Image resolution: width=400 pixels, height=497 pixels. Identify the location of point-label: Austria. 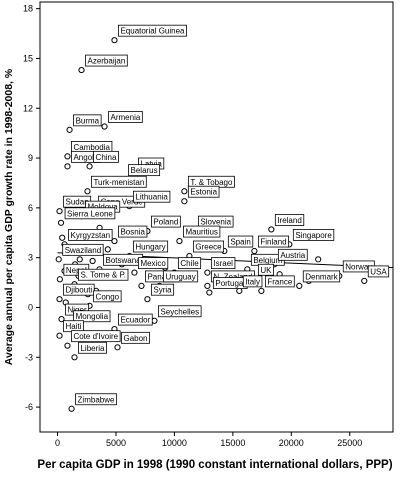
(292, 255).